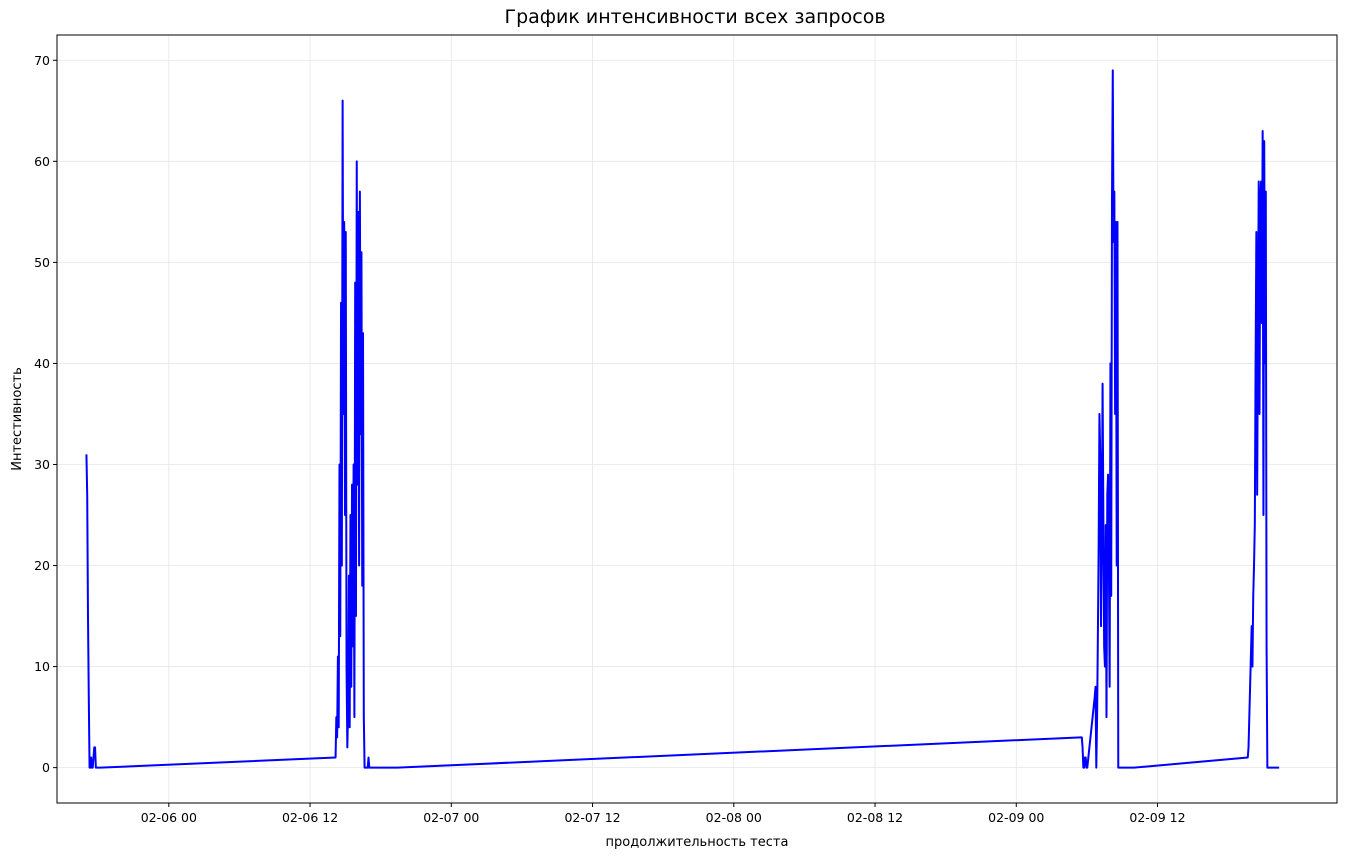  I want to click on y-tick-label: 50, so click(42, 262).